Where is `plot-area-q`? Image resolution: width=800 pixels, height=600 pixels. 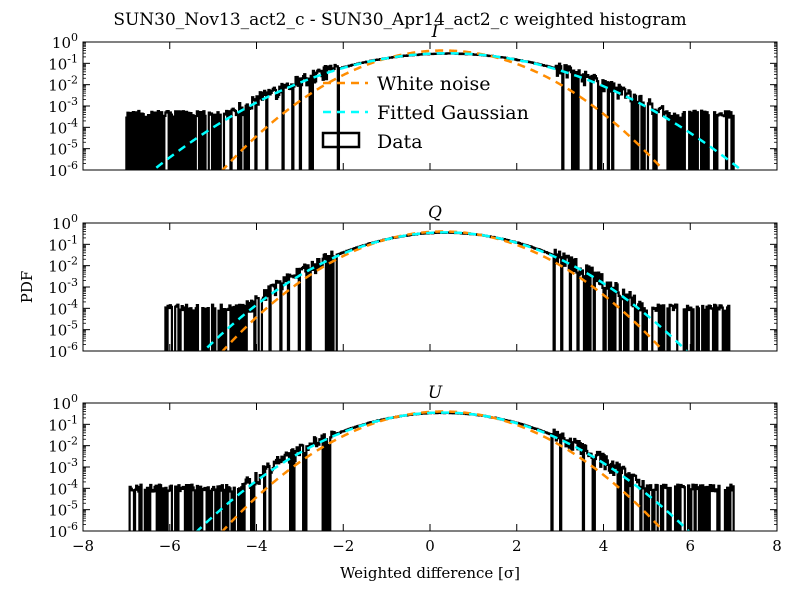
plot-area-q is located at coordinates (447, 290).